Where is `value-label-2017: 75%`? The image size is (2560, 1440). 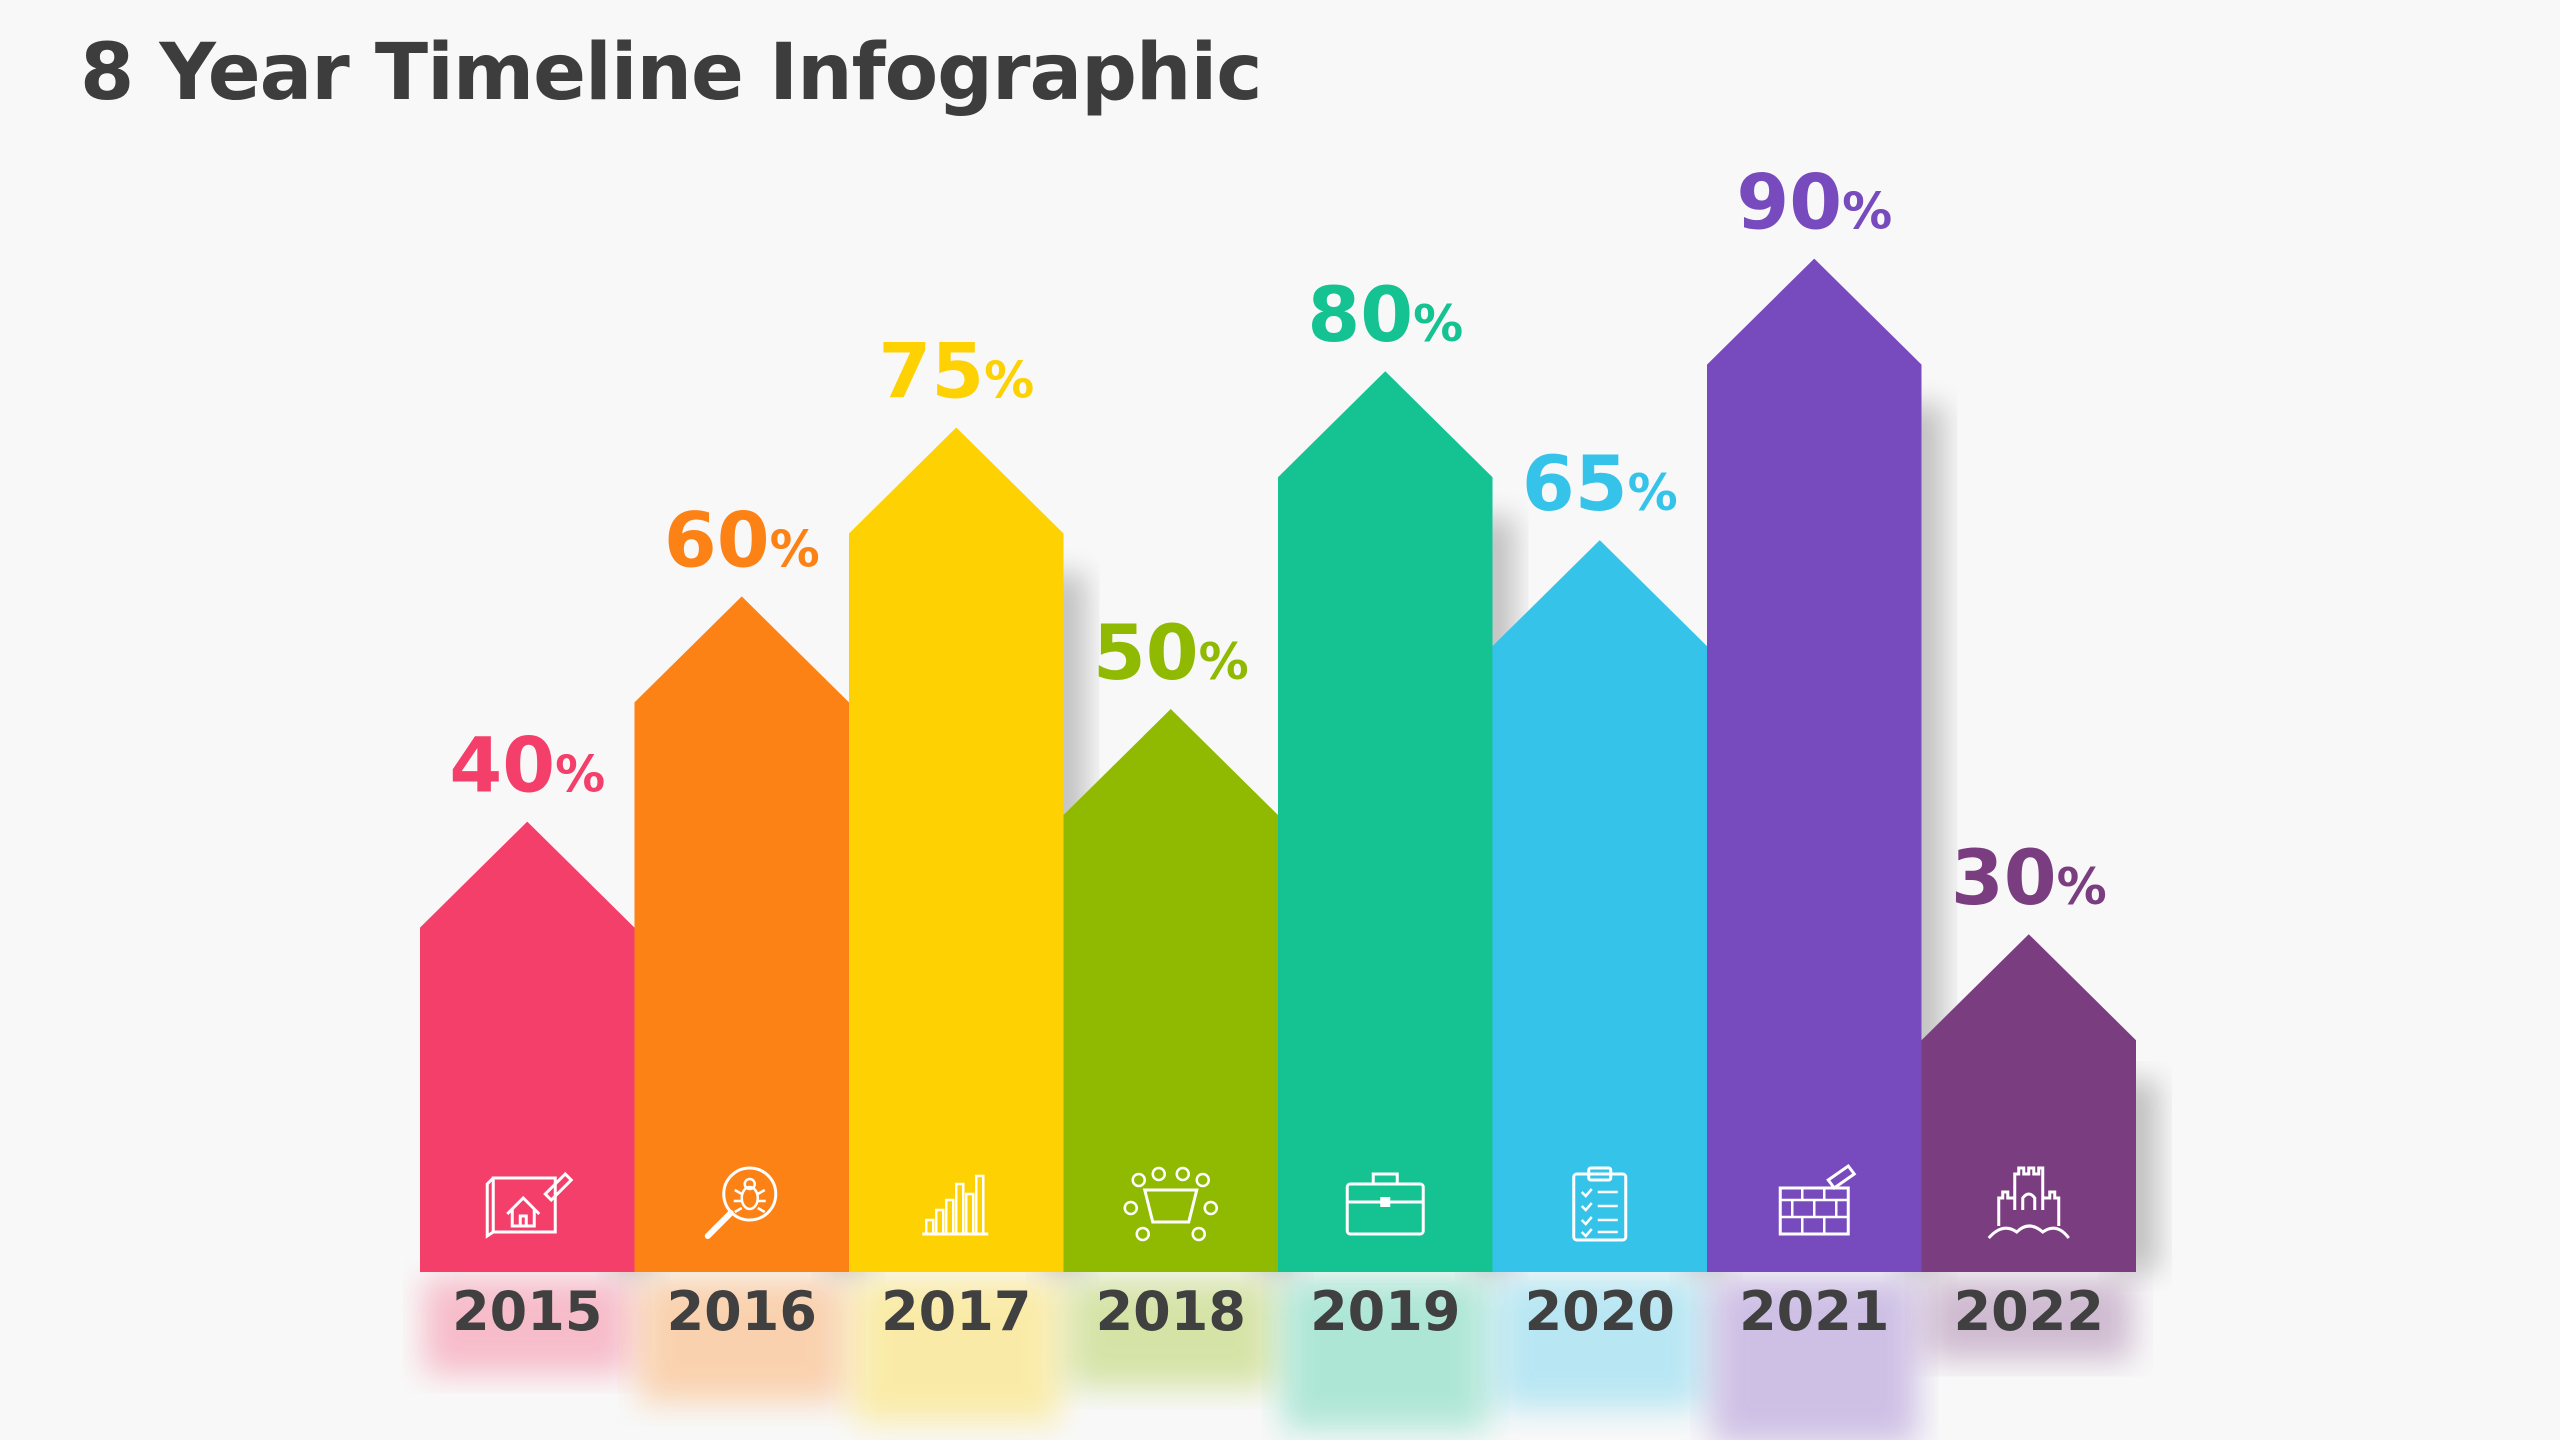
value-label-2017: 75% is located at coordinates (956, 371).